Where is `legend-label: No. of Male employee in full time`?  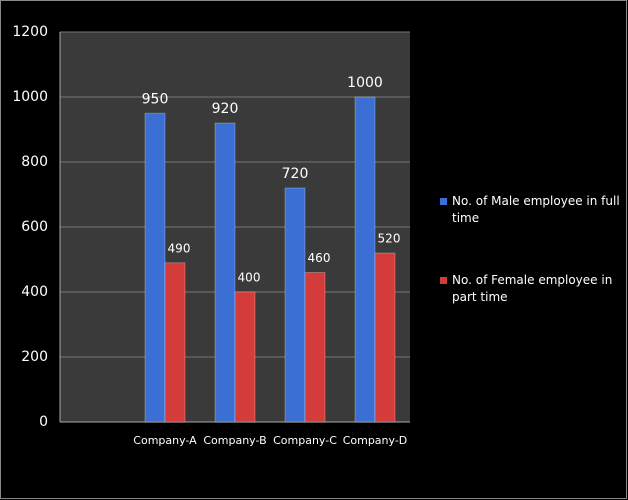
legend-label: No. of Male employee in full time is located at coordinates (536, 209).